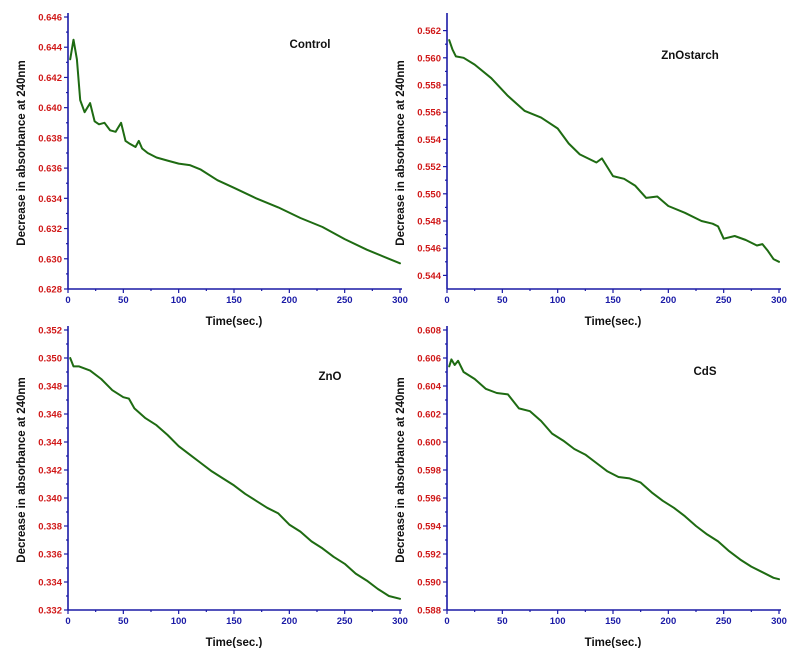 This screenshot has width=805, height=648. Describe the element at coordinates (705, 372) in the screenshot. I see `panel-title-cds: CdS` at that location.